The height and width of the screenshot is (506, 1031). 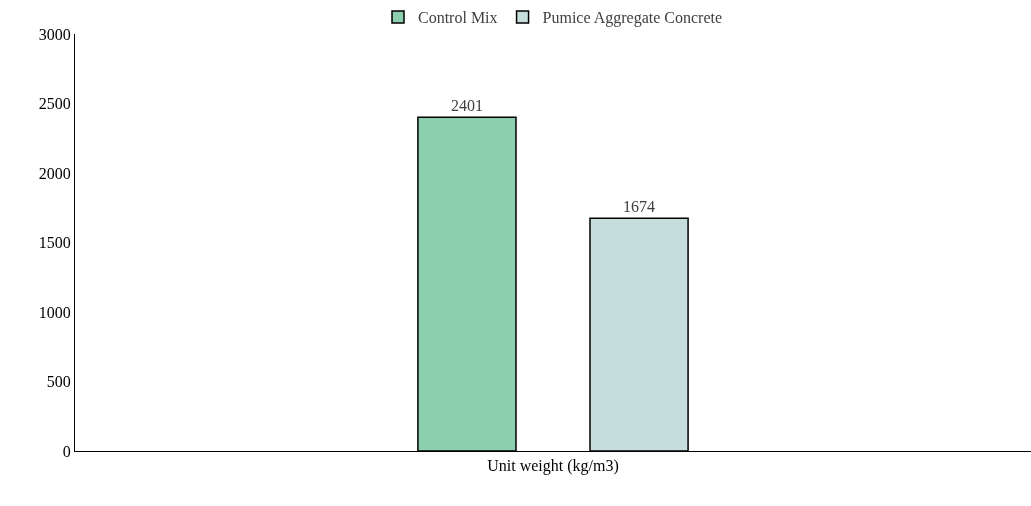 What do you see at coordinates (58, 382) in the screenshot?
I see `y-tick-label: 500` at bounding box center [58, 382].